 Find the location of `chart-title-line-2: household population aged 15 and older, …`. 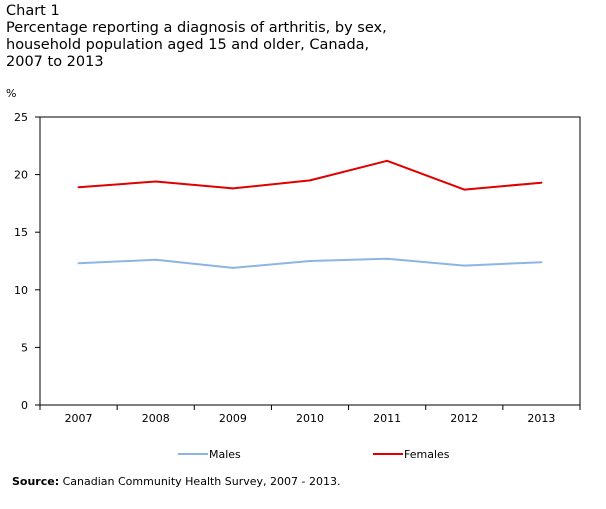

chart-title-line-2: household population aged 15 and older, … is located at coordinates (188, 45).